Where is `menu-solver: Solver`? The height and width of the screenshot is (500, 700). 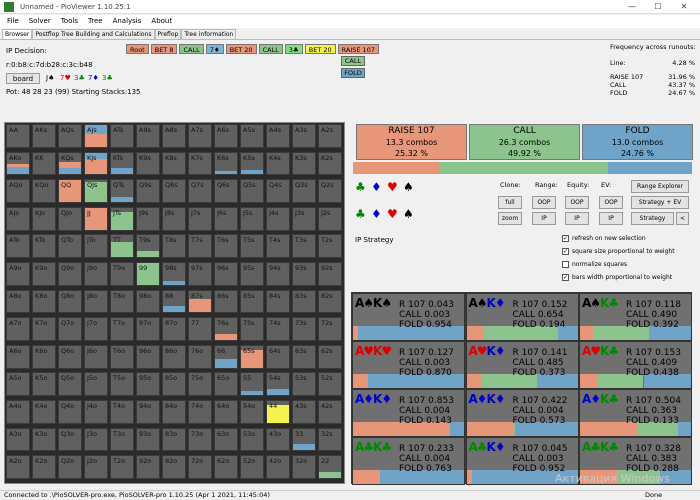
menu-solver: Solver is located at coordinates (39, 21).